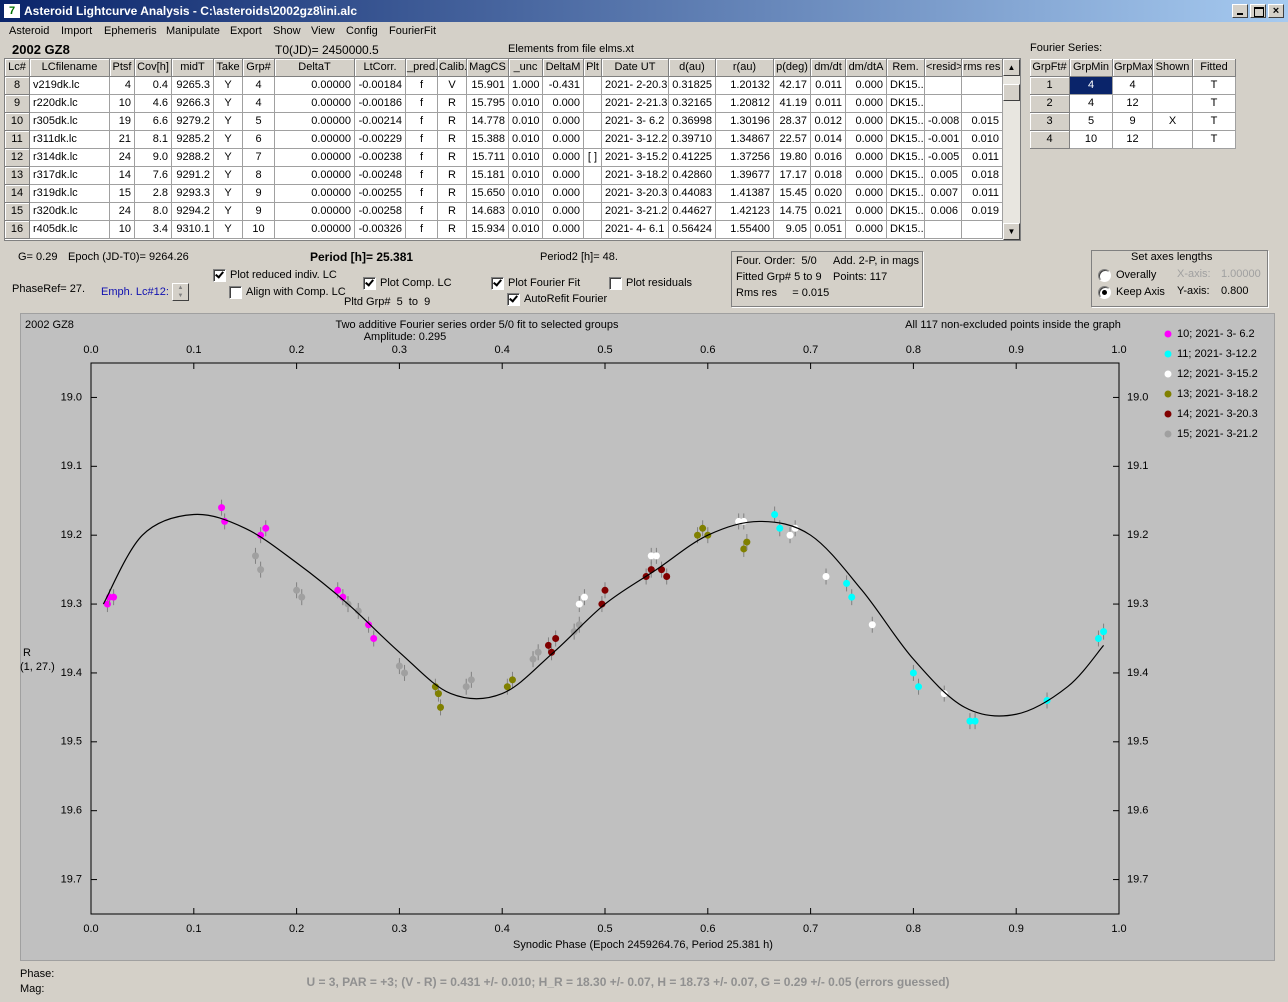 Image resolution: width=1288 pixels, height=1002 pixels. I want to click on table-header: Calib., so click(452, 68).